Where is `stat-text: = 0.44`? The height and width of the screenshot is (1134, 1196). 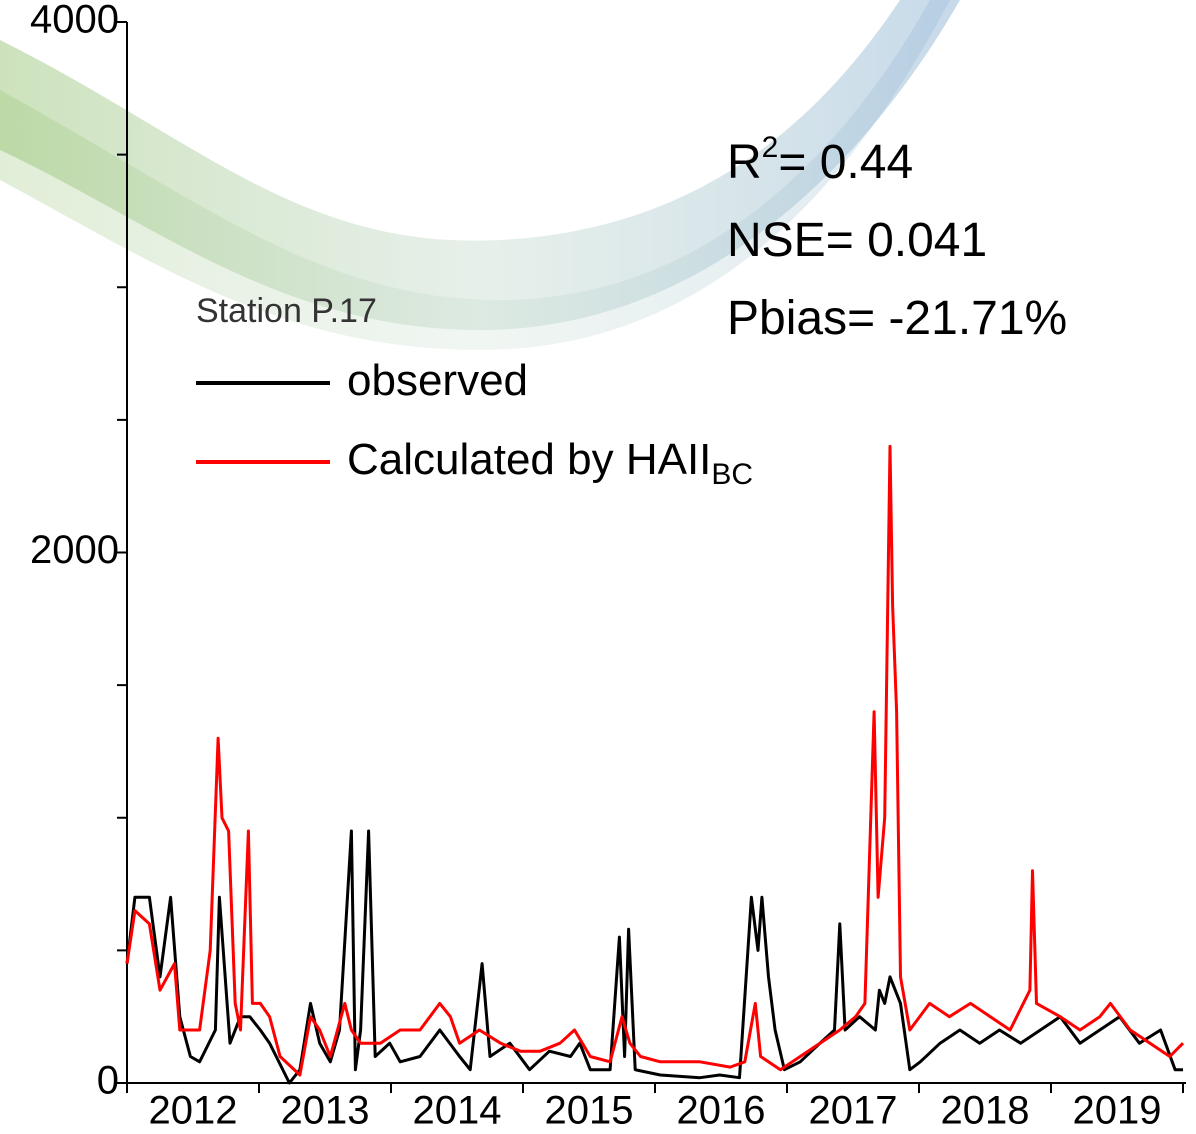 stat-text: = 0.44 is located at coordinates (845, 162).